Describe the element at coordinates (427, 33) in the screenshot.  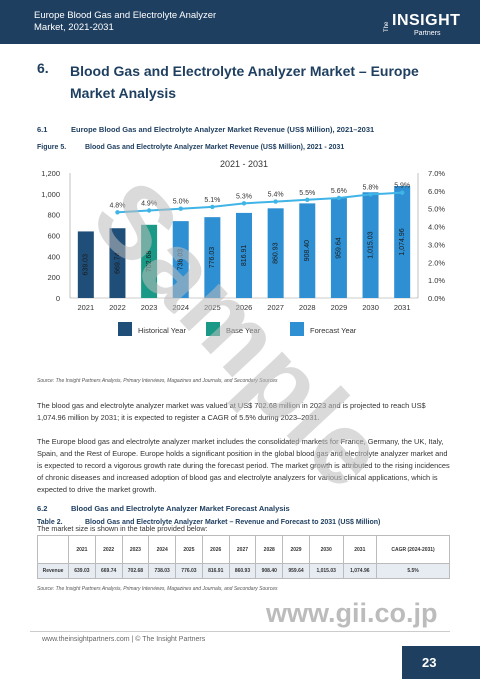
I see `logo-partners: Partners` at that location.